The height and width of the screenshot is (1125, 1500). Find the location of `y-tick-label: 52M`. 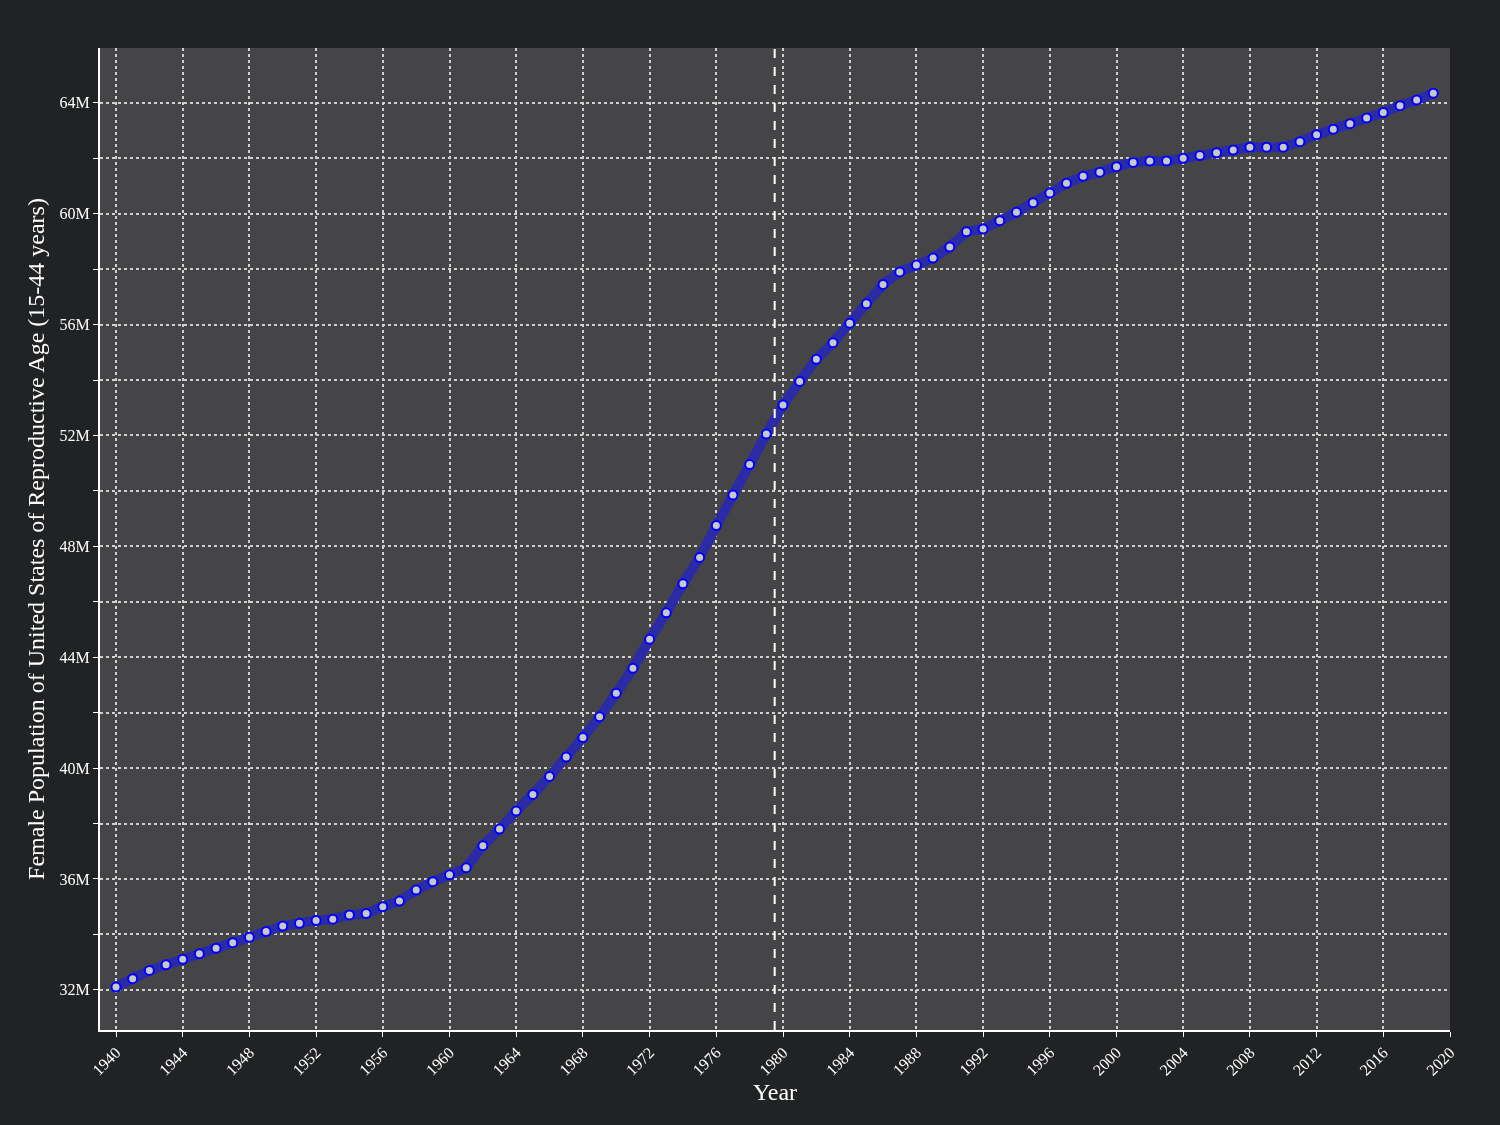

y-tick-label: 52M is located at coordinates (74, 436).